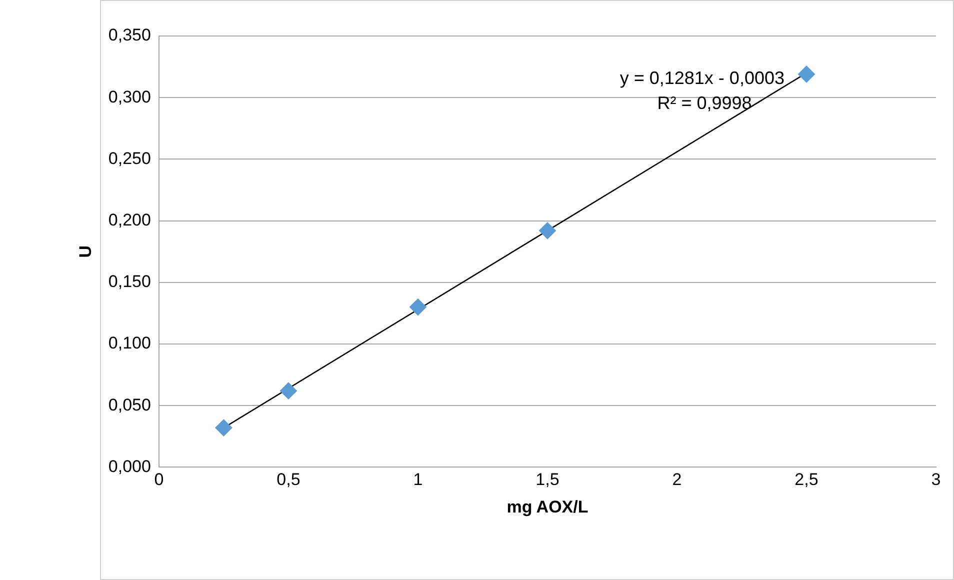  What do you see at coordinates (288, 480) in the screenshot?
I see `x-tick-label: 0,5` at bounding box center [288, 480].